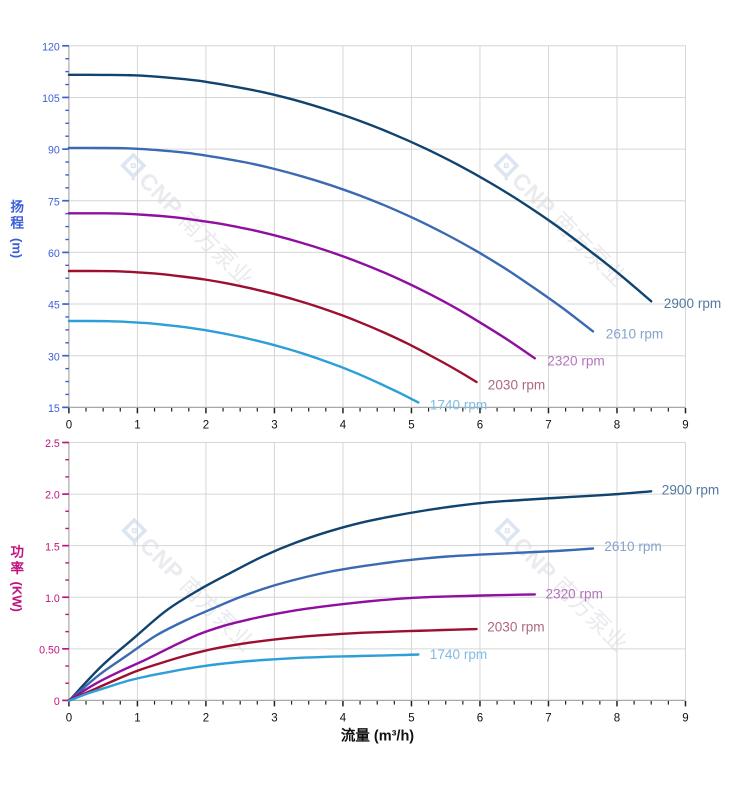  What do you see at coordinates (54, 357) in the screenshot?
I see `svg-text: 30` at bounding box center [54, 357].